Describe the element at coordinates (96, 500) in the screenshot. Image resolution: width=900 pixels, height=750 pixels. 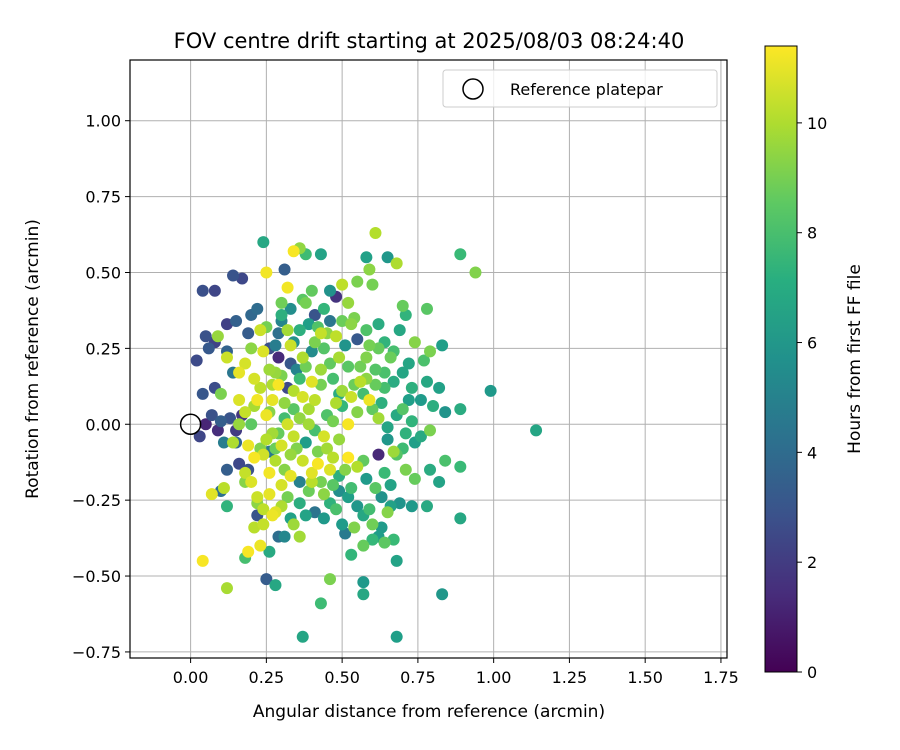
I see `y-tick-label: −0.25` at that location.